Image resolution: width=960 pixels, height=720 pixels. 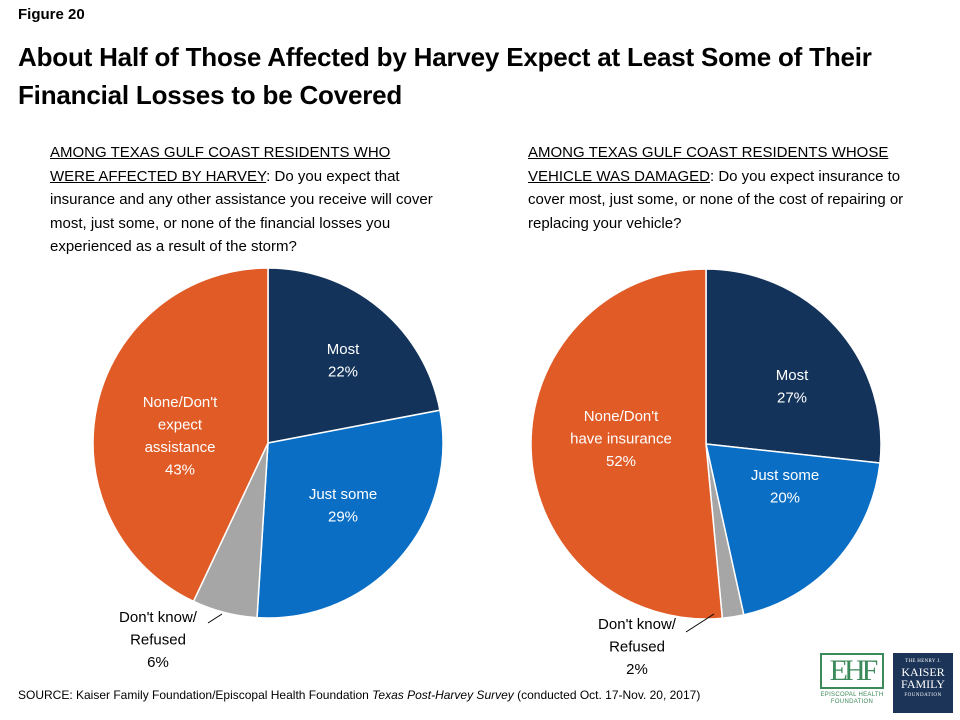 What do you see at coordinates (852, 698) in the screenshot?
I see `ehf-logo-text: EPISCOPAL HEALTH FOUNDATION` at bounding box center [852, 698].